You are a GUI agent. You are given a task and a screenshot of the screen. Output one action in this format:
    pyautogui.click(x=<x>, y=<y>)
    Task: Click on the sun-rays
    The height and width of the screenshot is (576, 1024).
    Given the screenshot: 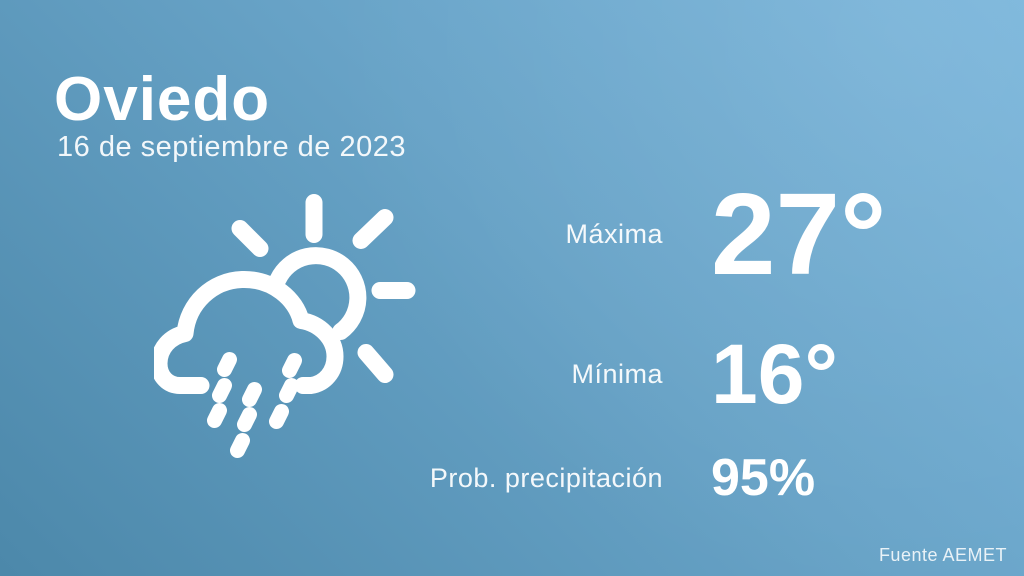 What is the action you would take?
    pyautogui.click(x=323, y=288)
    